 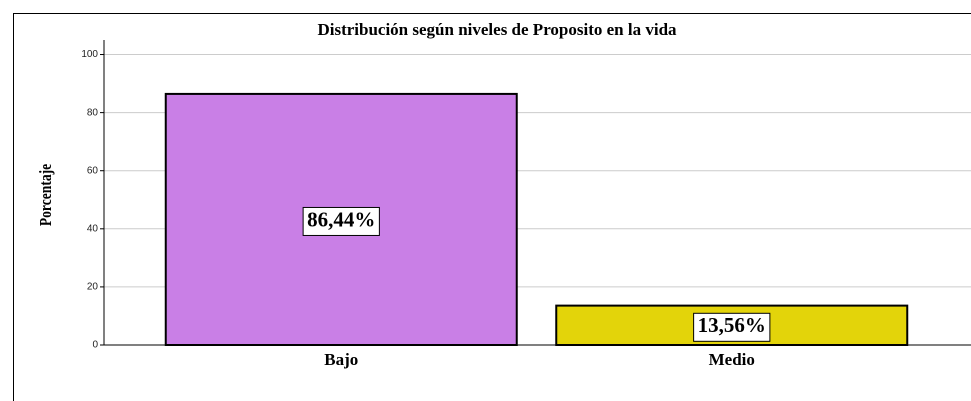 What do you see at coordinates (46, 195) in the screenshot?
I see `y-axis-label: Porcentaje` at bounding box center [46, 195].